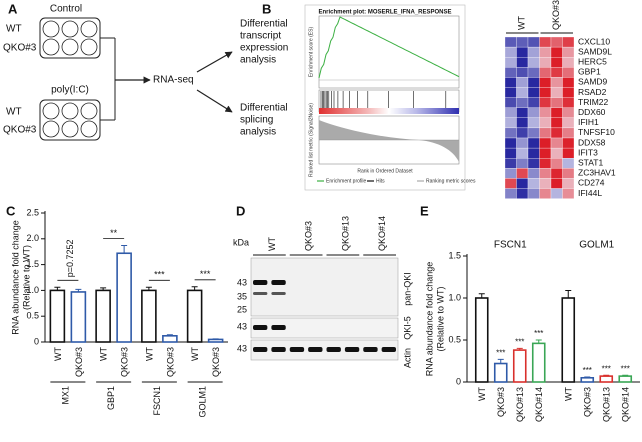 The image size is (642, 442). What do you see at coordinates (260, 36) in the screenshot?
I see `output-text: transcript` at bounding box center [260, 36].